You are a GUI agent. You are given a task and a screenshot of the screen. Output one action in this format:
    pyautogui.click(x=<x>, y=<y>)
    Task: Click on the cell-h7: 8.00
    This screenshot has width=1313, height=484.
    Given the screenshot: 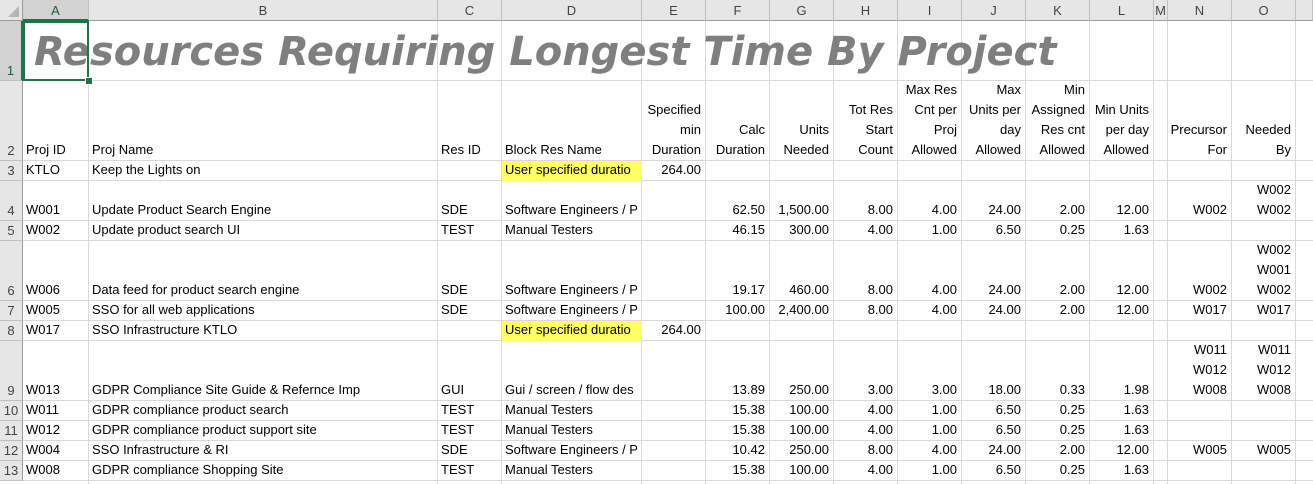 What is the action you would take?
    pyautogui.click(x=866, y=311)
    